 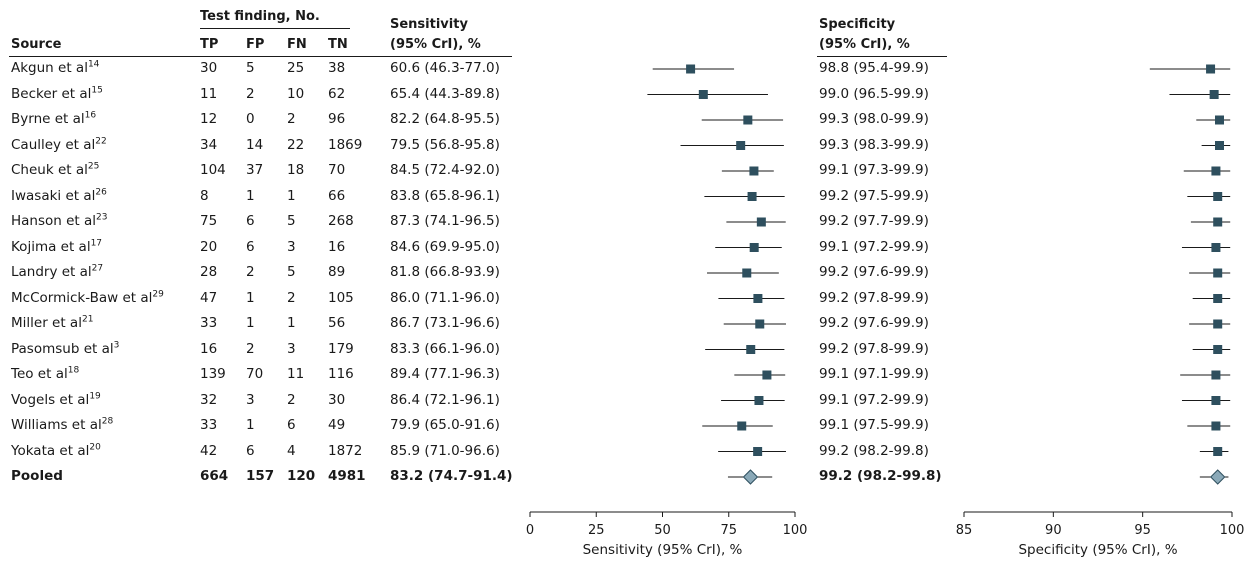 I want to click on table-cell-tn: 30, so click(x=337, y=399).